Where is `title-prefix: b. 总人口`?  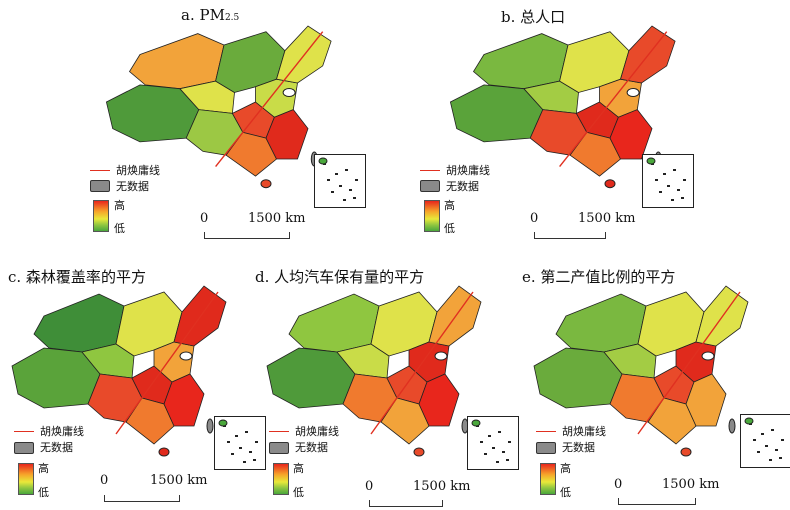
title-prefix: b. 总人口 is located at coordinates (533, 17).